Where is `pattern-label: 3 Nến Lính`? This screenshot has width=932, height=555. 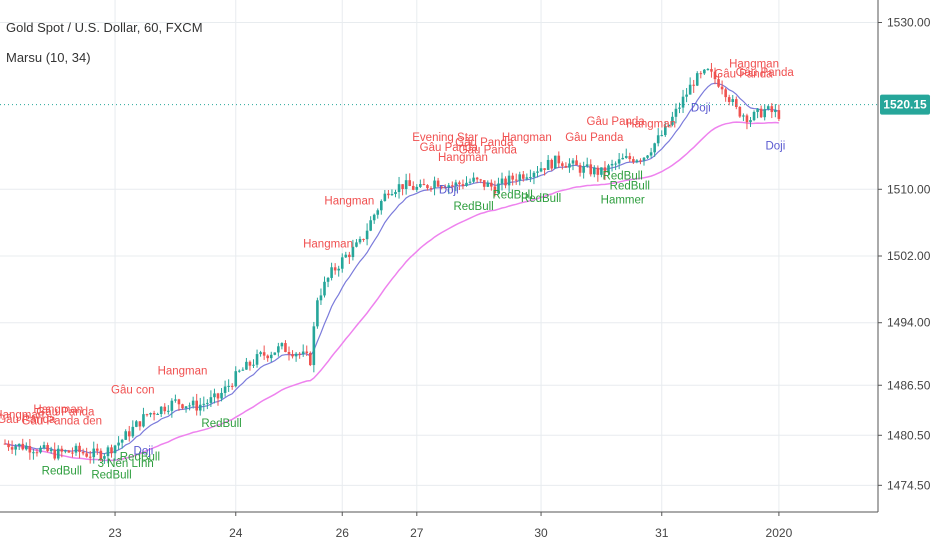 pattern-label: 3 Nến Lính is located at coordinates (126, 464).